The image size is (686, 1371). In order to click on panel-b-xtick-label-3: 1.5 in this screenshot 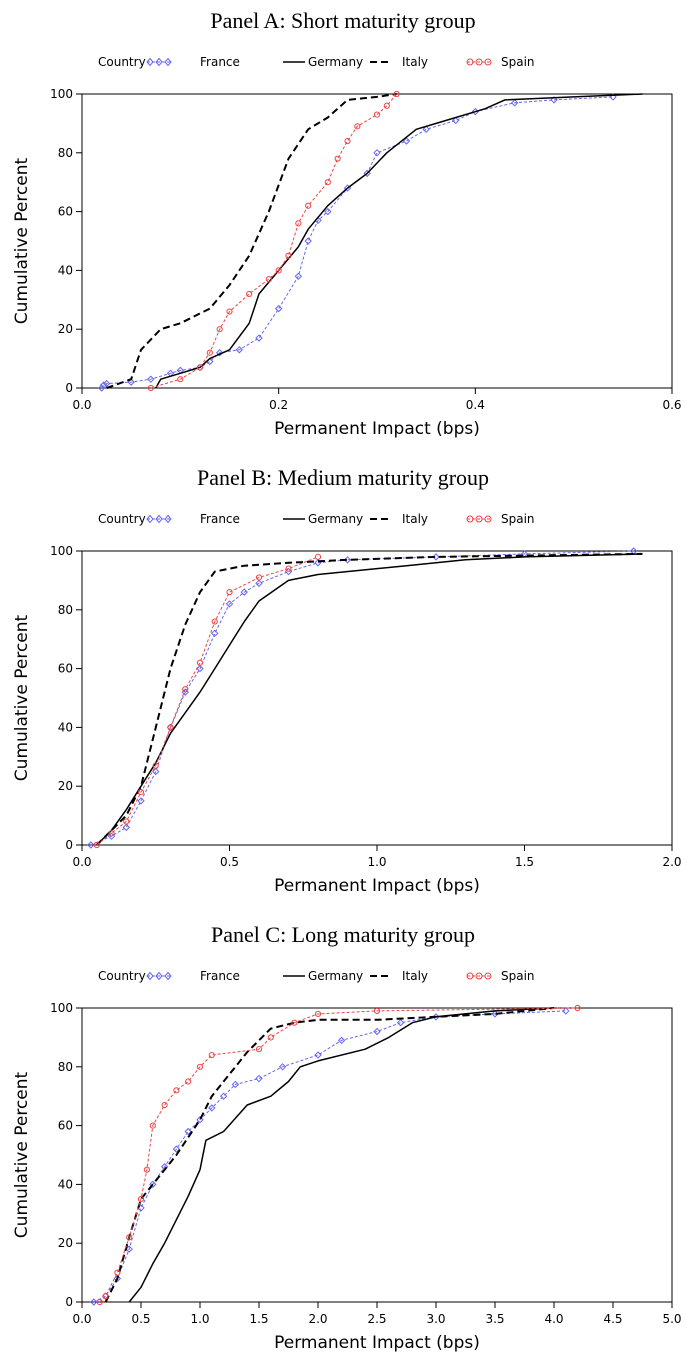, I will do `click(524, 862)`.